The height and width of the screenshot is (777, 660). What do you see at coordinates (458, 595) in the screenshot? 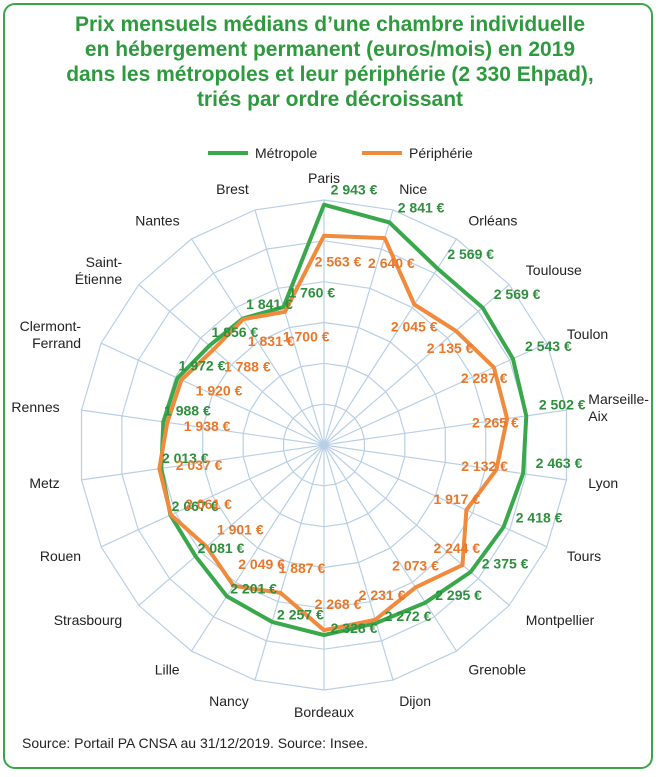
I see `value-label-metropole-9: 2 295 €` at bounding box center [458, 595].